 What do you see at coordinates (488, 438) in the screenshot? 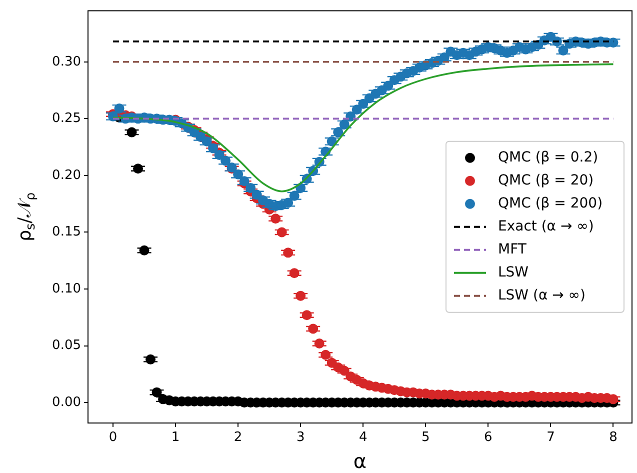
I see `x-tick-label: 6` at bounding box center [488, 438].